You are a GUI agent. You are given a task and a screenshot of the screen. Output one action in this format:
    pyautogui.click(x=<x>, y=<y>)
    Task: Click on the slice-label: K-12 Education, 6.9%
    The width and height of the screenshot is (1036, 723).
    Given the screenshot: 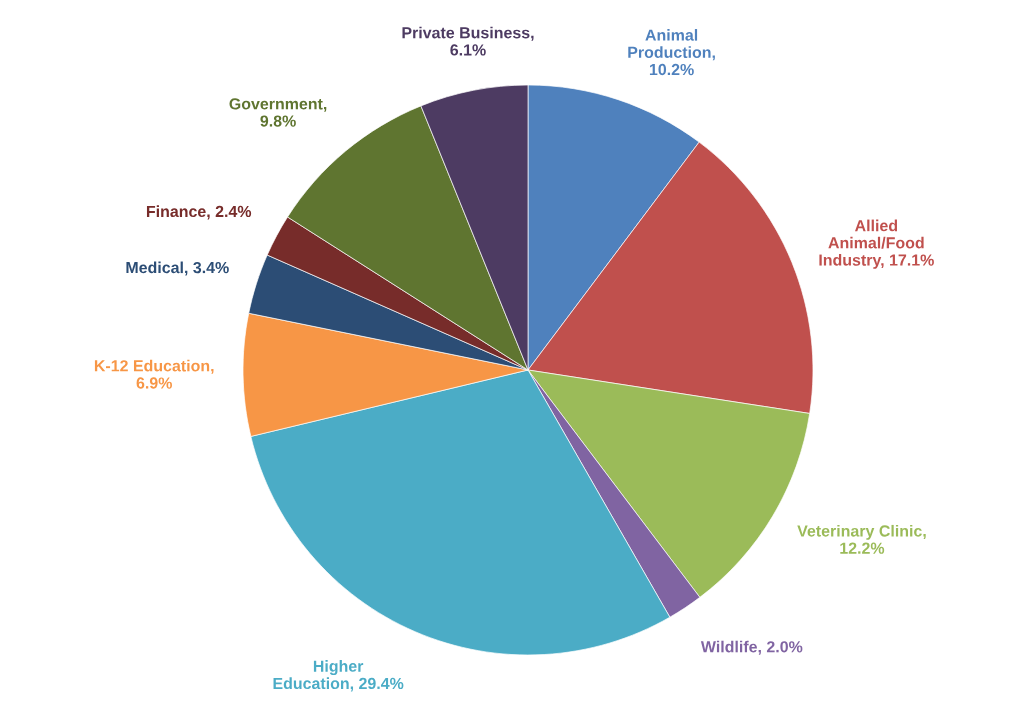 What is the action you would take?
    pyautogui.click(x=154, y=374)
    